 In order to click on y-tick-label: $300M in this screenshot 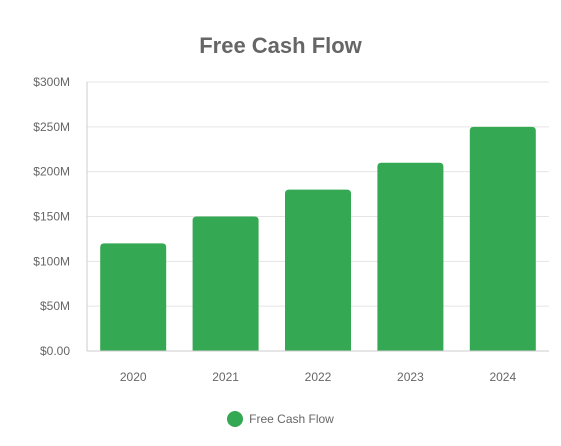, I will do `click(51, 82)`.